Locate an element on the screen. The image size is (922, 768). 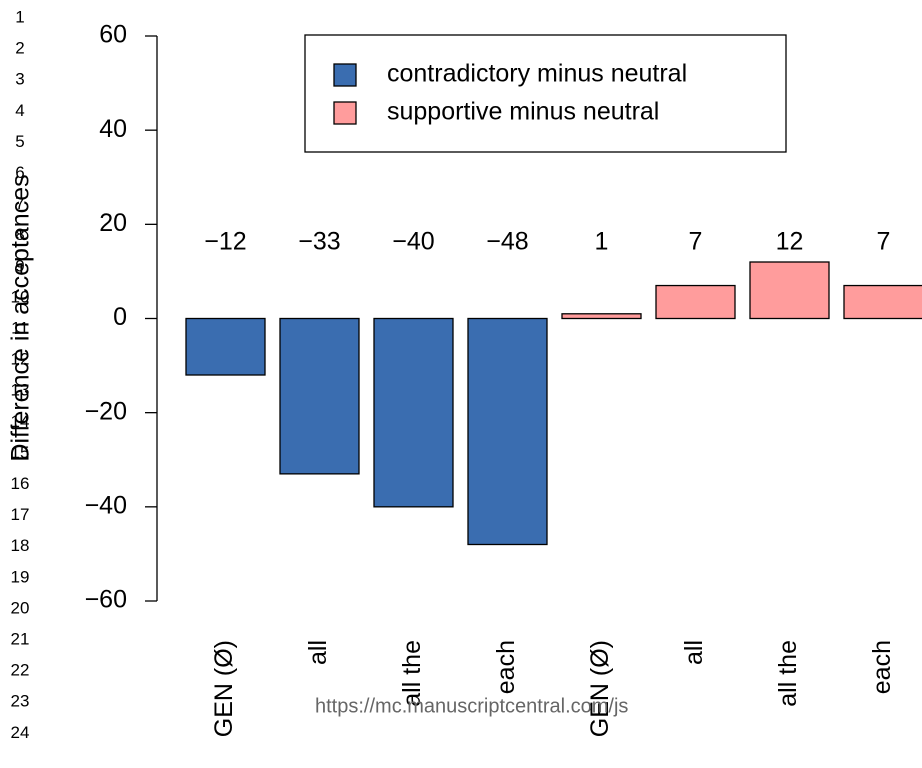
line-number: 6 is located at coordinates (19, 172).